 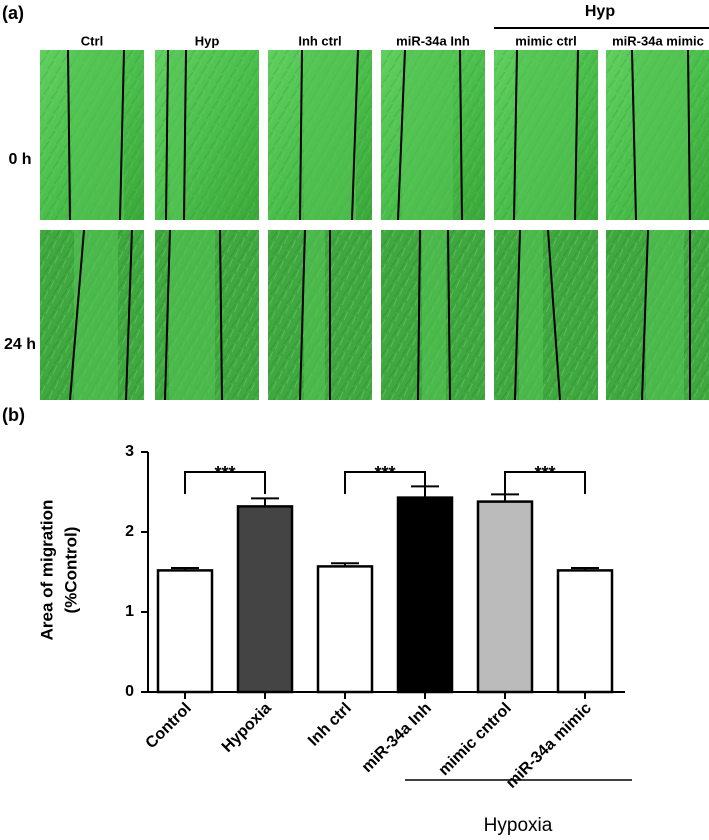 I want to click on group-label: Hyp, so click(x=600, y=11).